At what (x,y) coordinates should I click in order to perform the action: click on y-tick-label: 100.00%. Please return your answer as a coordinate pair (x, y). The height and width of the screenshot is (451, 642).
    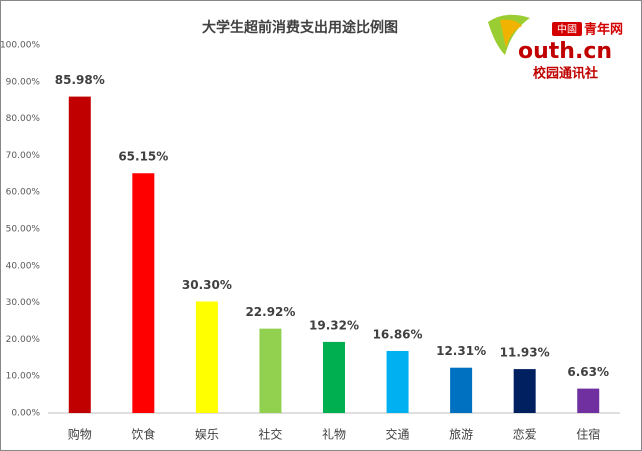
    Looking at the image, I should click on (20, 46).